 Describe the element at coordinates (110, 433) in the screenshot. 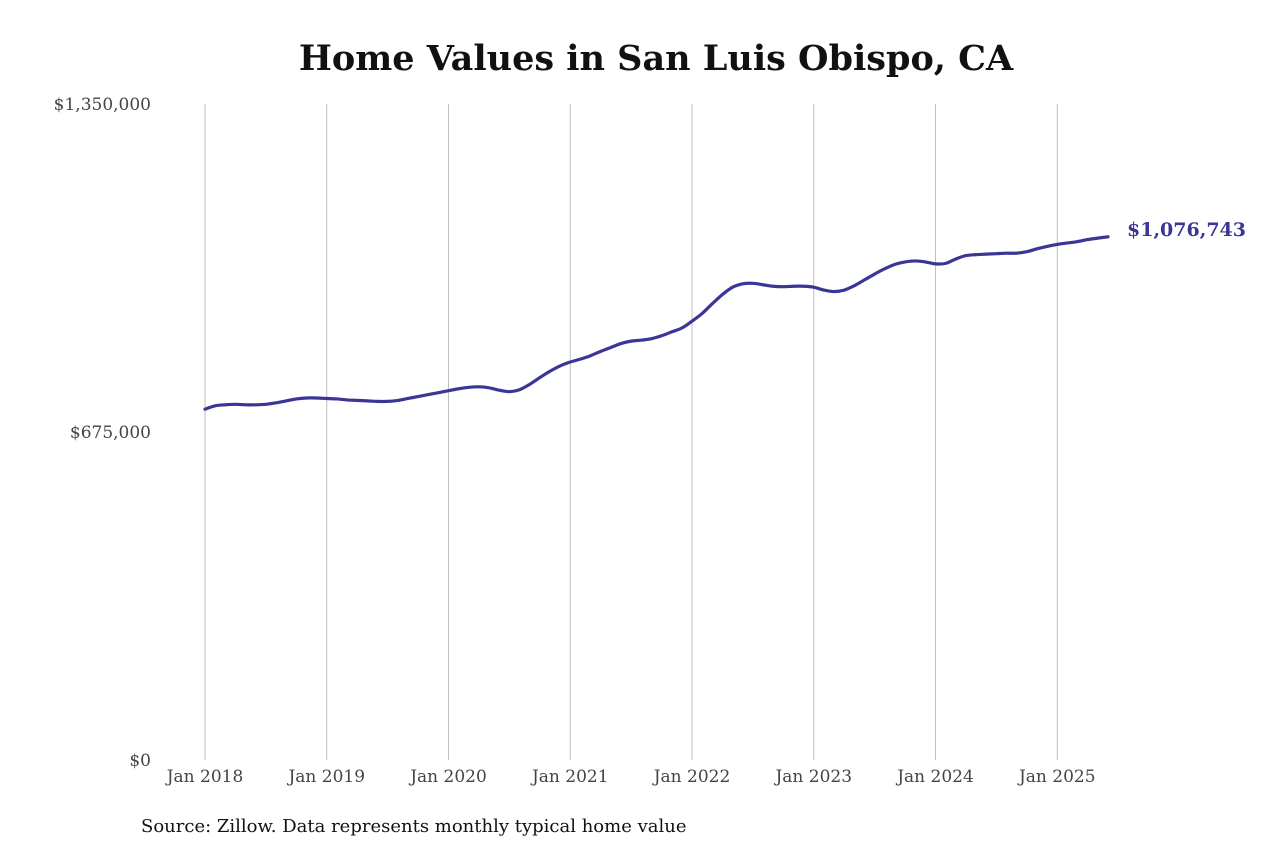

I see `y-tick-label: $675,000` at that location.